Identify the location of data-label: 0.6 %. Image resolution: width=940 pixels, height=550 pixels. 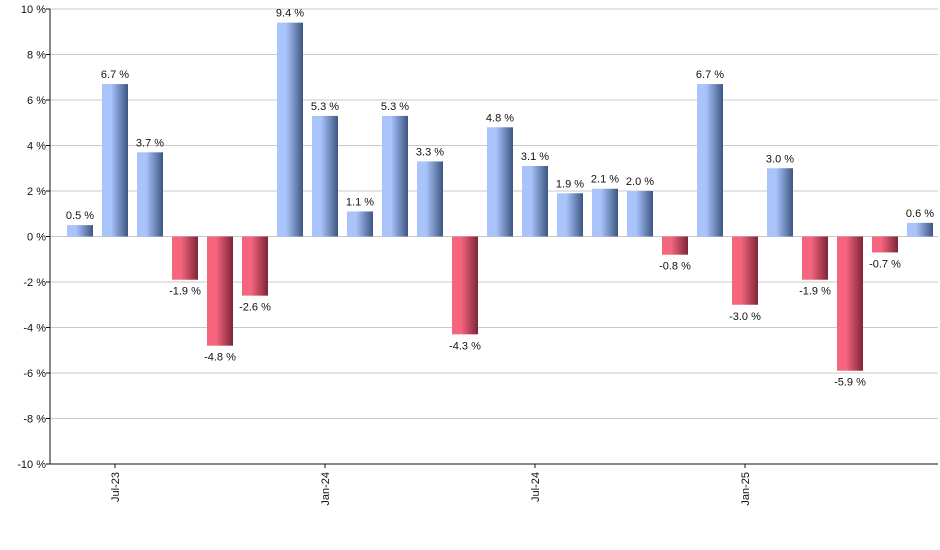
(920, 214).